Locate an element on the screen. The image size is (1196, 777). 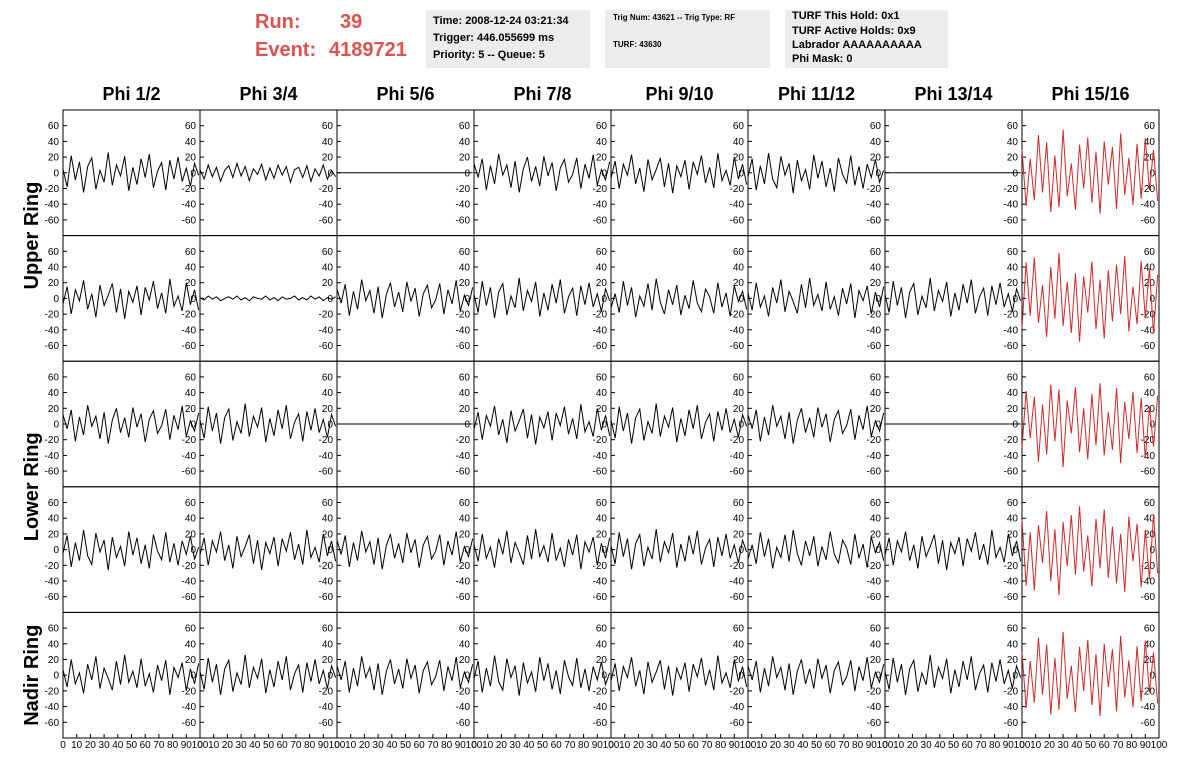
column-label: Phi 13/14 is located at coordinates (953, 94).